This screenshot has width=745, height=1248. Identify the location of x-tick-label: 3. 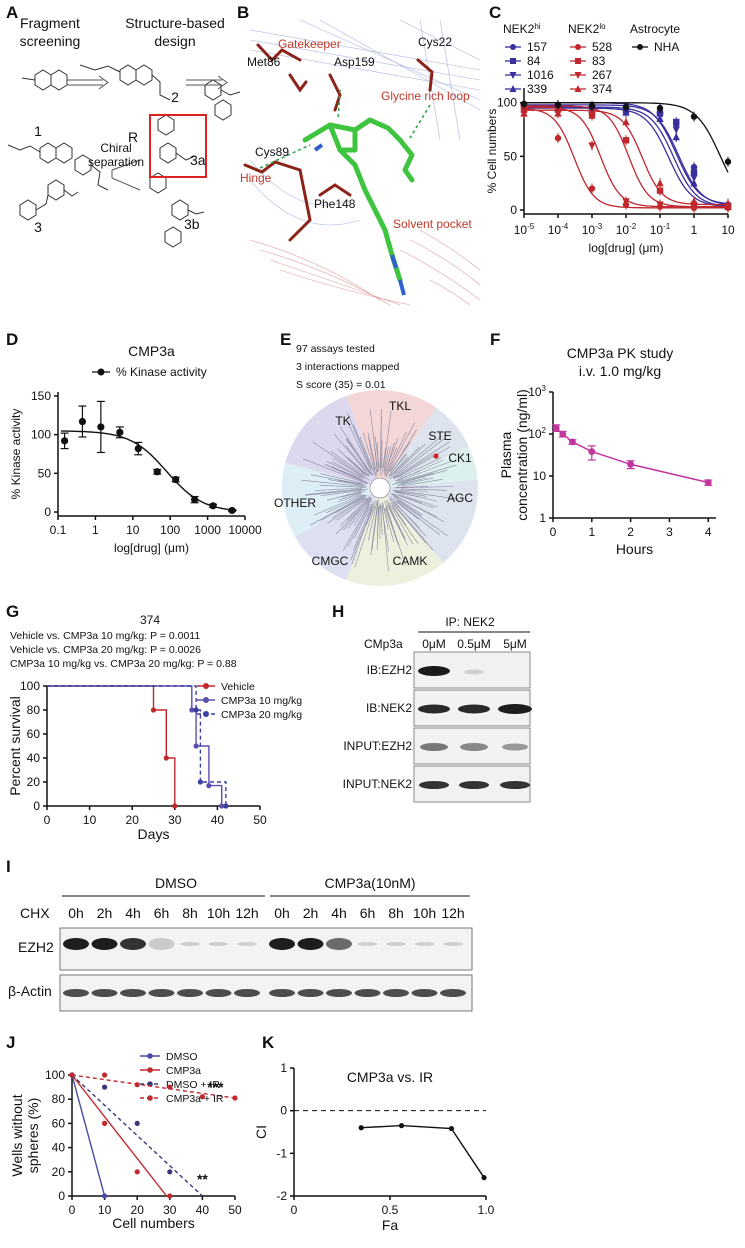
(669, 532).